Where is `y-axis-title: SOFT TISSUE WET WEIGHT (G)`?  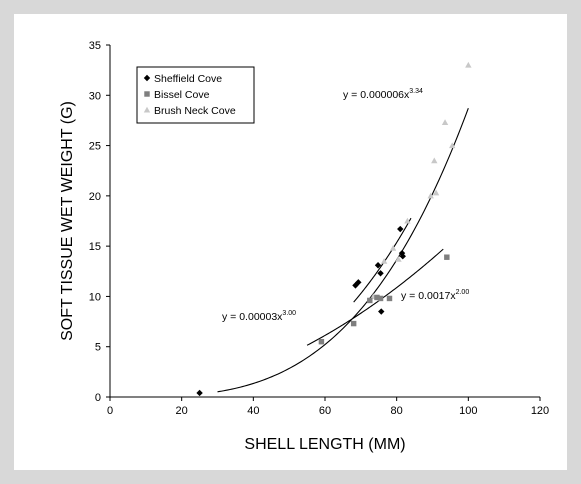
y-axis-title: SOFT TISSUE WET WEIGHT (G) is located at coordinates (67, 221).